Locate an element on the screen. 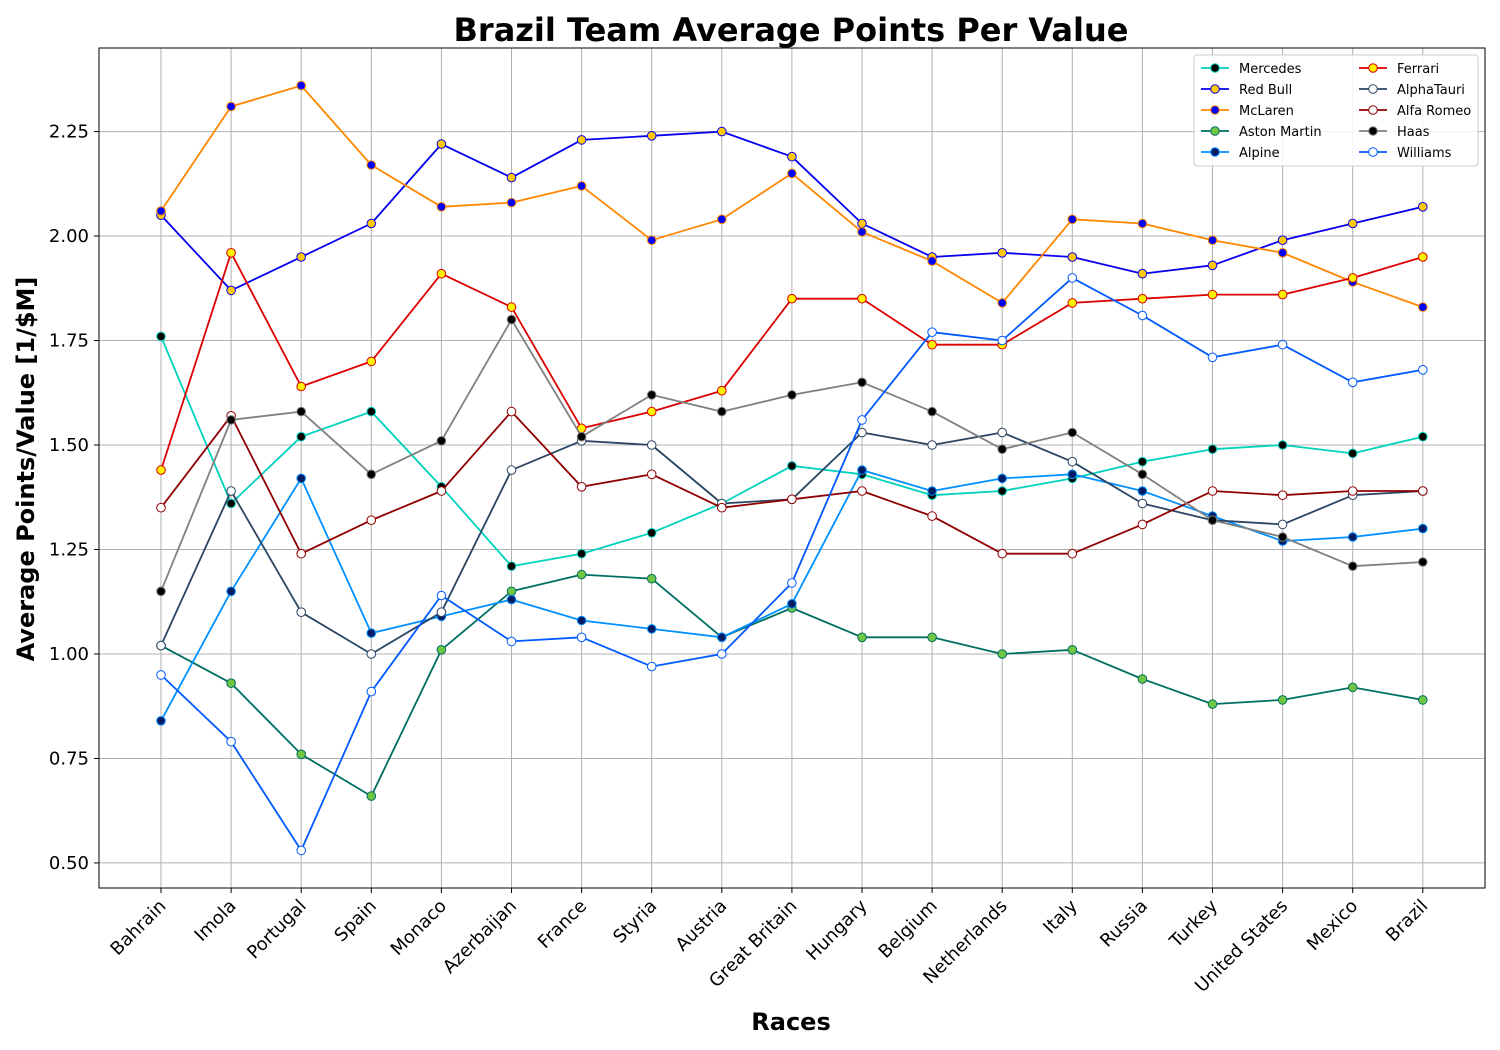  legend-item: Mercedes is located at coordinates (1251, 69).